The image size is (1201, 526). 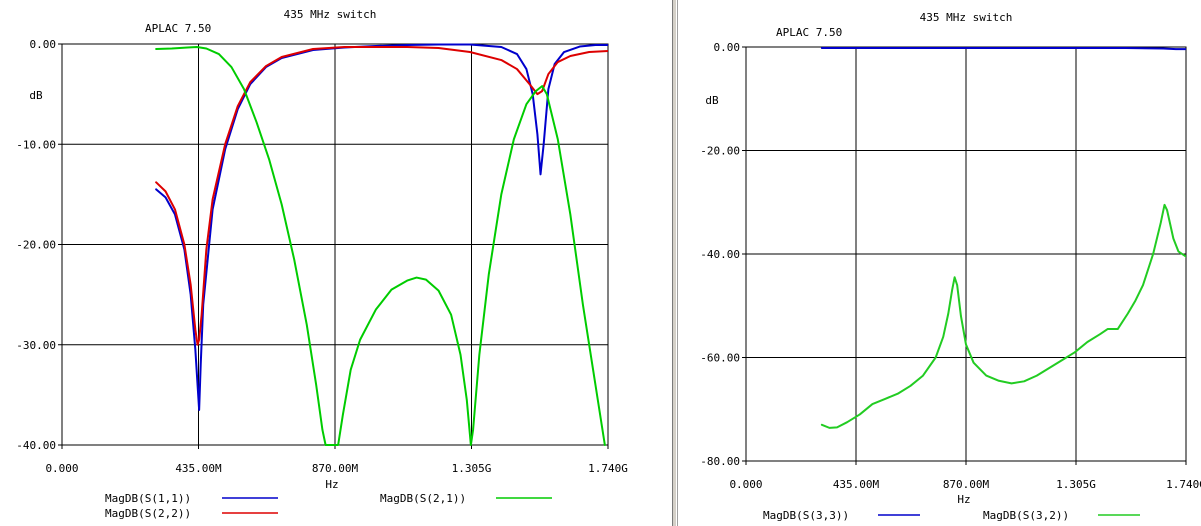 I want to click on legend-label: MagDB(S(1,1)), so click(x=148, y=498).